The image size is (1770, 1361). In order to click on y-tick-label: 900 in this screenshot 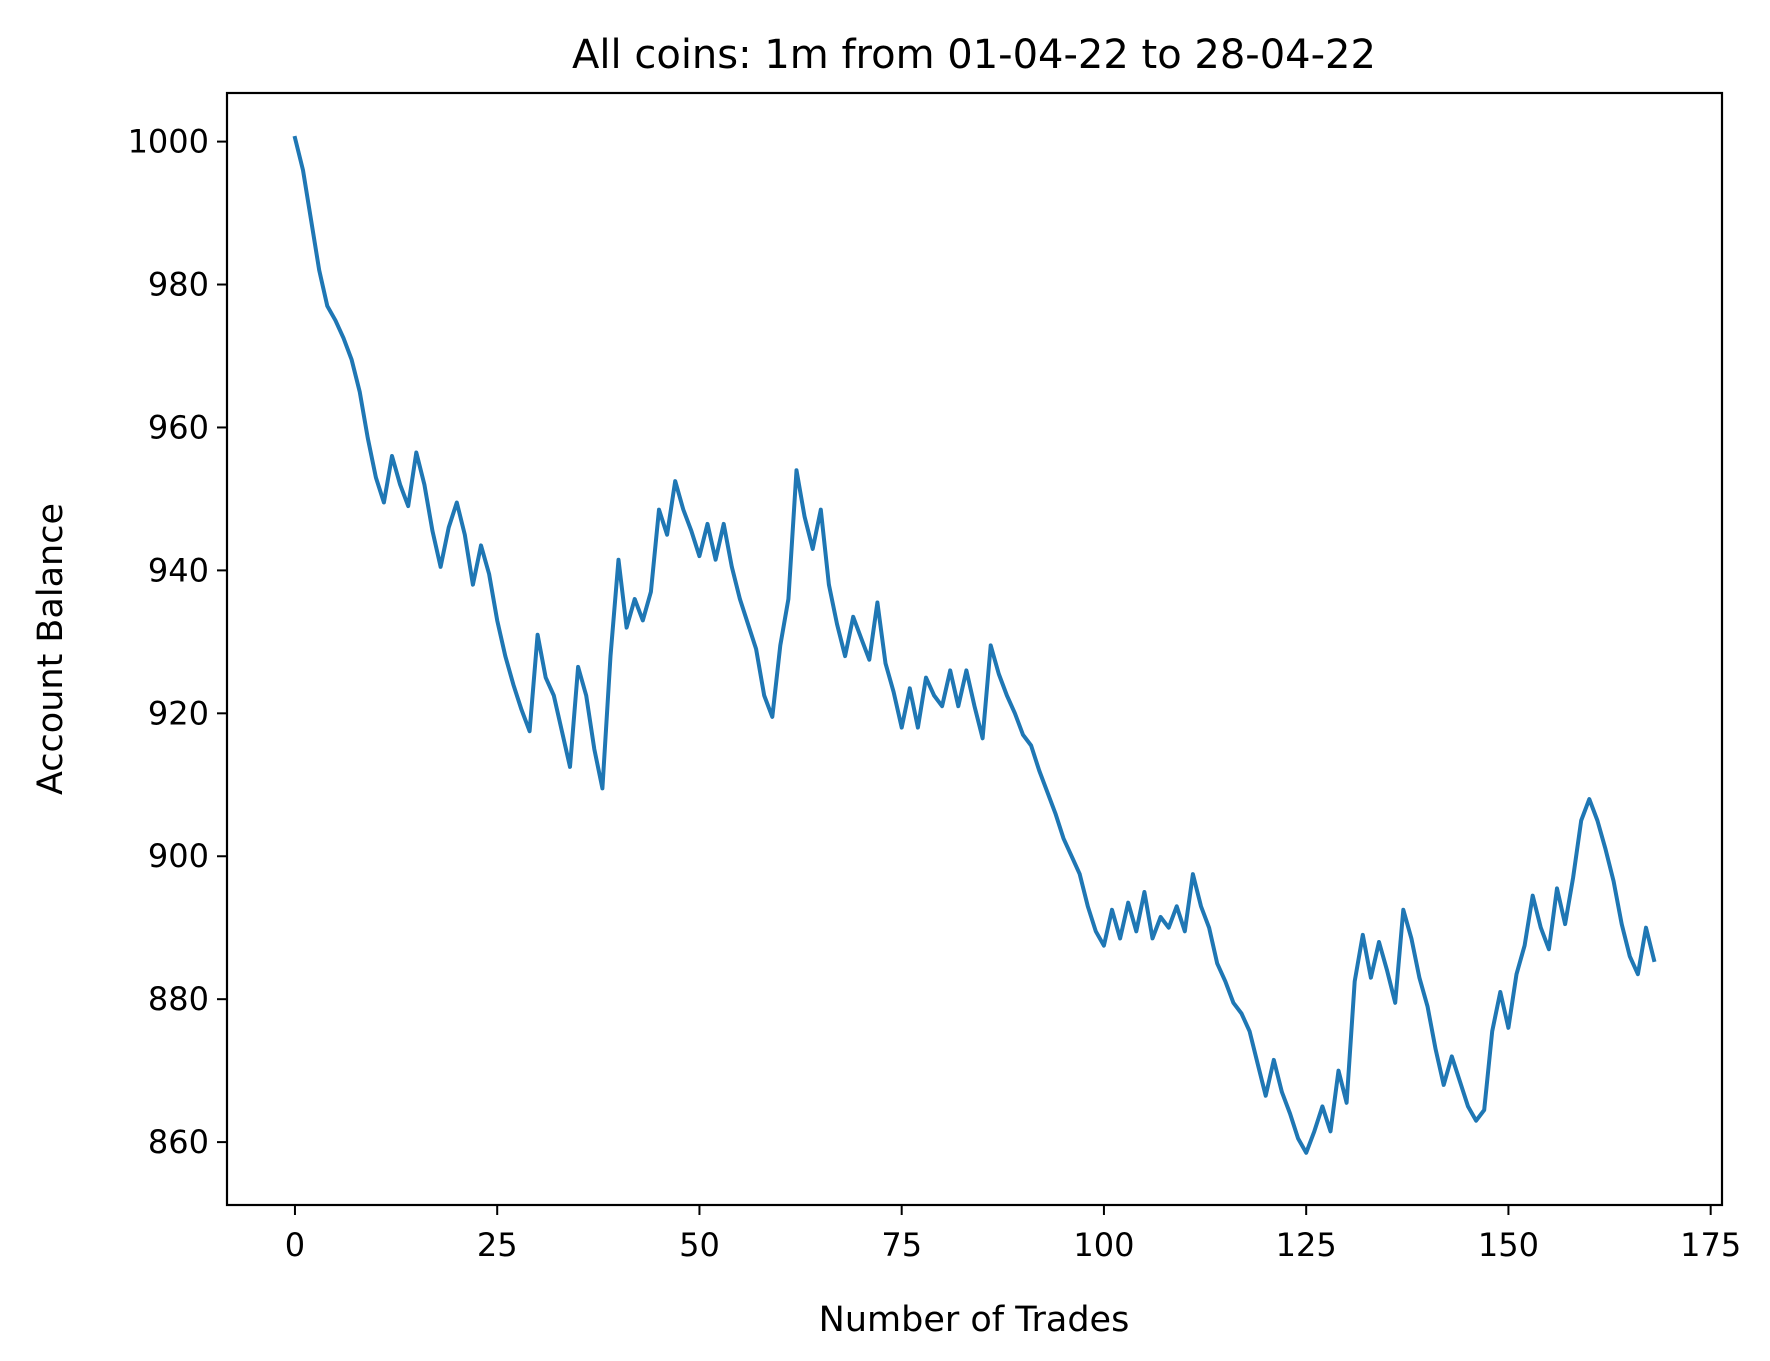, I will do `click(178, 856)`.